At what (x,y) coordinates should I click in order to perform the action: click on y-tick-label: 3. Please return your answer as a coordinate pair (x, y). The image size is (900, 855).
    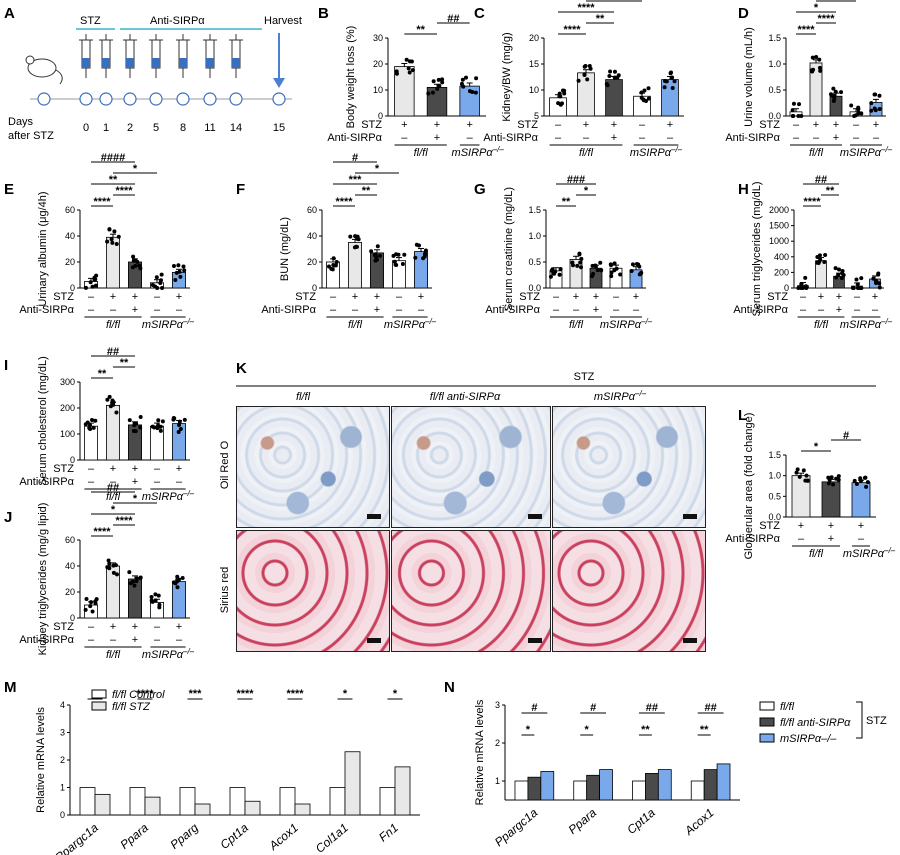
    Looking at the image, I should click on (62, 733).